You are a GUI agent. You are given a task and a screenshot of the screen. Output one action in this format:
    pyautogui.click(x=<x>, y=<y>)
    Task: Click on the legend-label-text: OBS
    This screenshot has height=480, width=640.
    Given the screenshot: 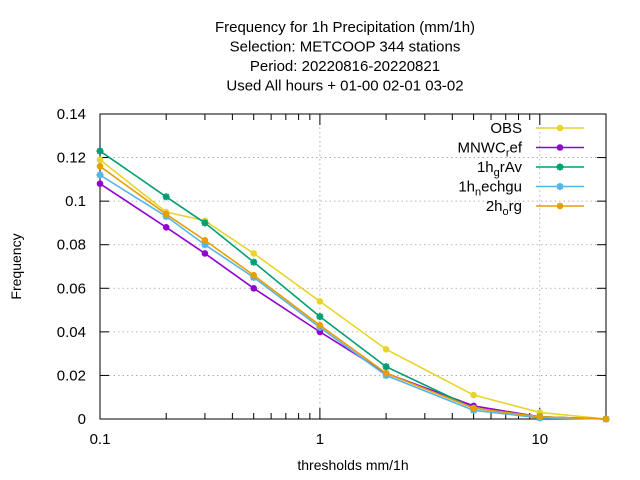 What is the action you would take?
    pyautogui.click(x=506, y=128)
    